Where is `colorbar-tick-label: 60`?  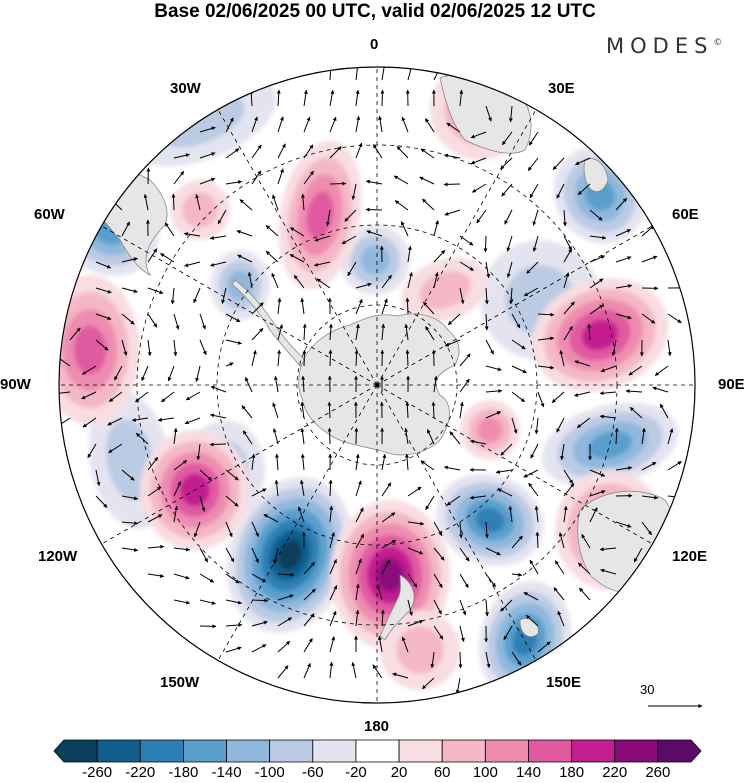 colorbar-tick-label: 60 is located at coordinates (442, 772).